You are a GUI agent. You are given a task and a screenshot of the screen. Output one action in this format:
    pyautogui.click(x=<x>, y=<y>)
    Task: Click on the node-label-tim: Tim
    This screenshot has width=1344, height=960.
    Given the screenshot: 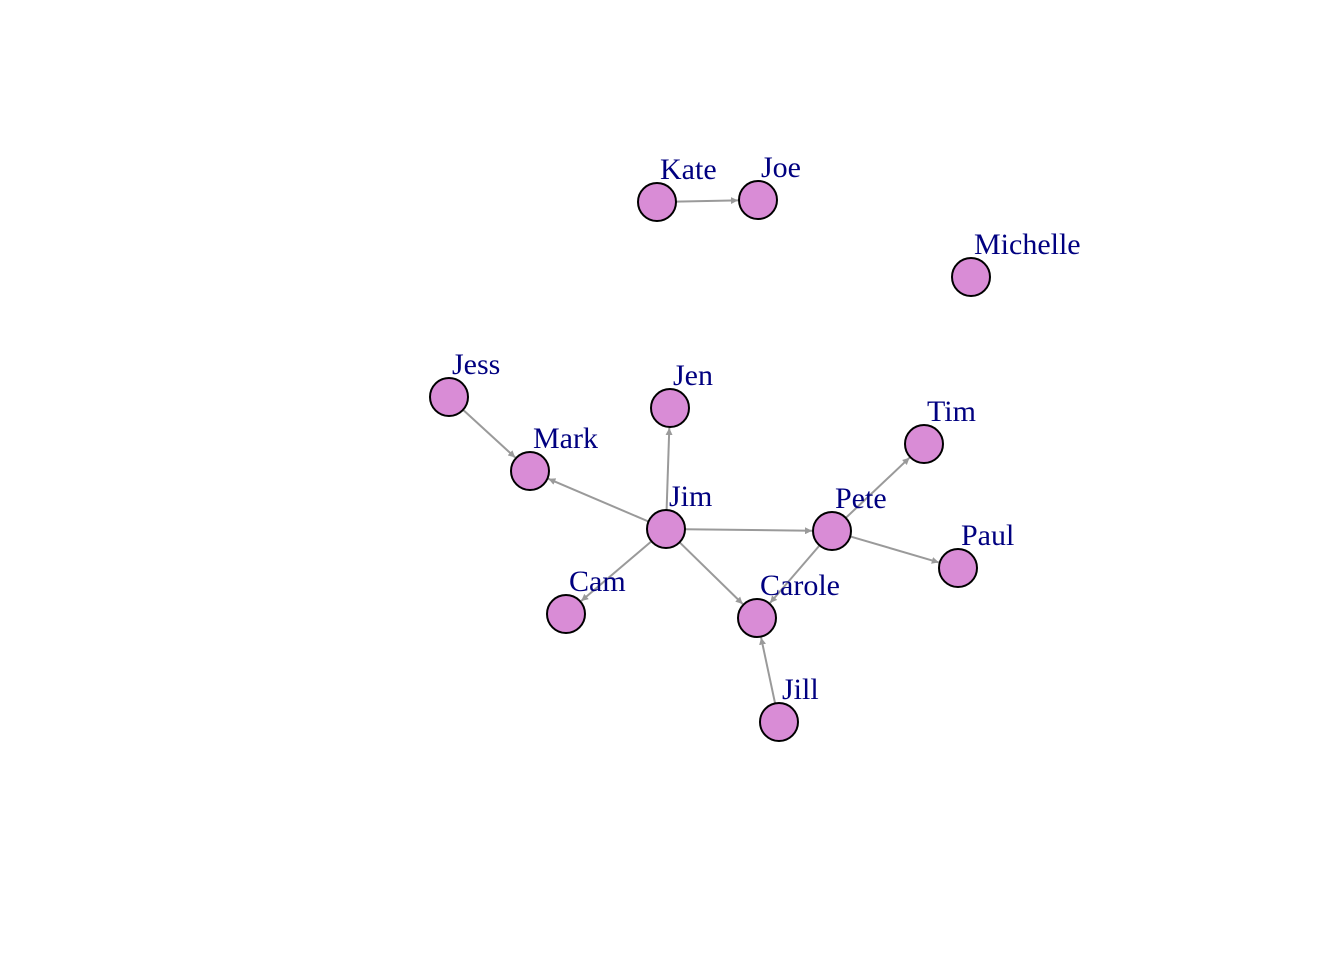 What is the action you would take?
    pyautogui.click(x=951, y=411)
    